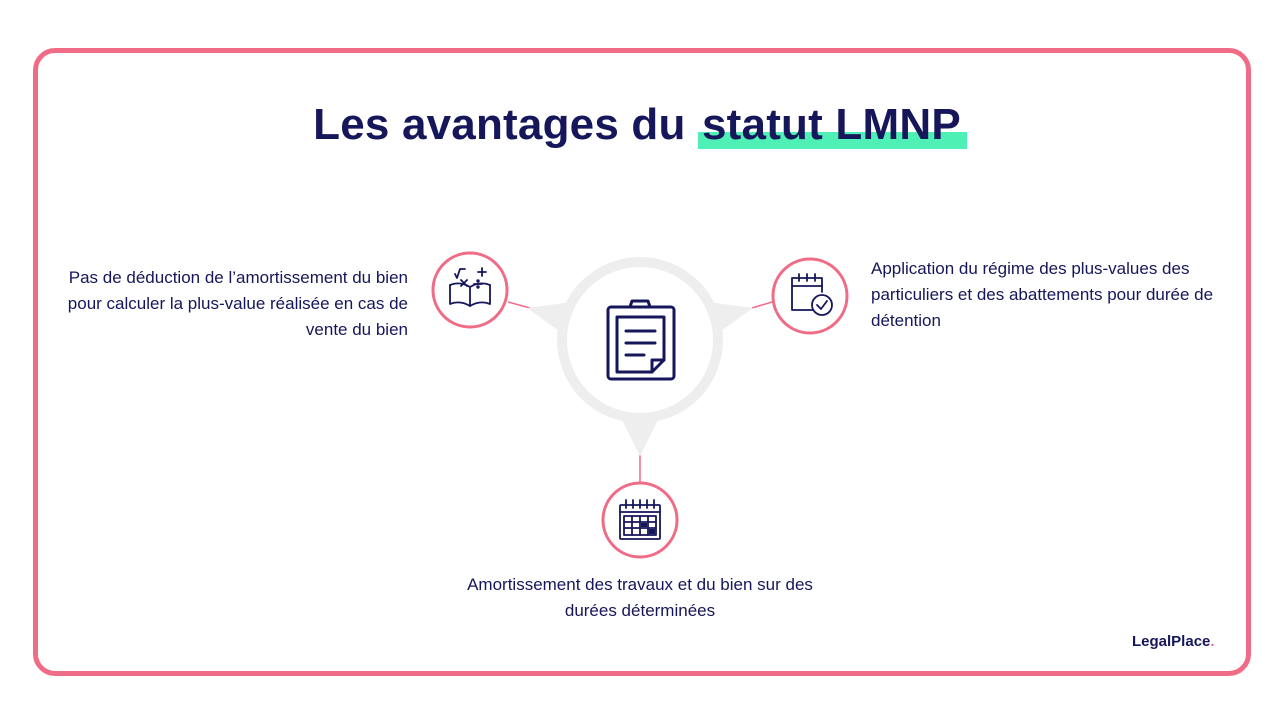 Image resolution: width=1280 pixels, height=720 pixels. I want to click on clipboard-document-icon, so click(641, 340).